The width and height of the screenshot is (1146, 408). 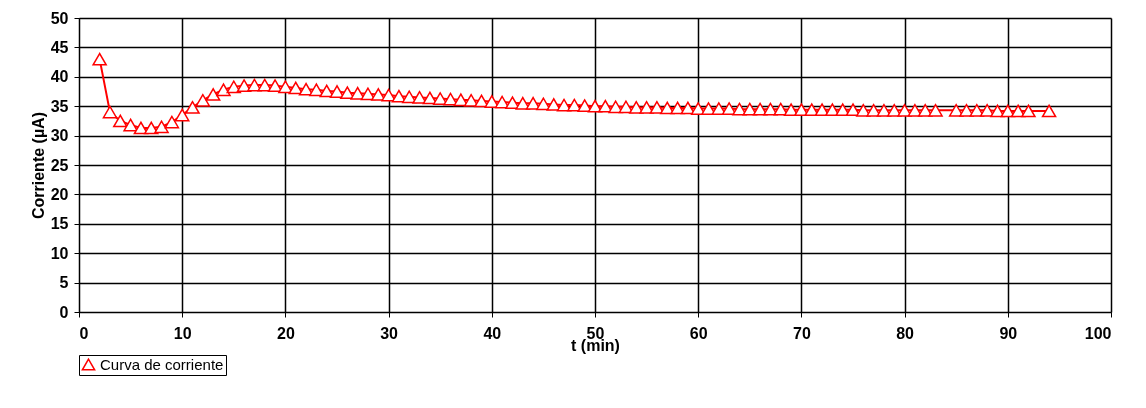 What do you see at coordinates (182, 333) in the screenshot?
I see `x-tick-label: 10` at bounding box center [182, 333].